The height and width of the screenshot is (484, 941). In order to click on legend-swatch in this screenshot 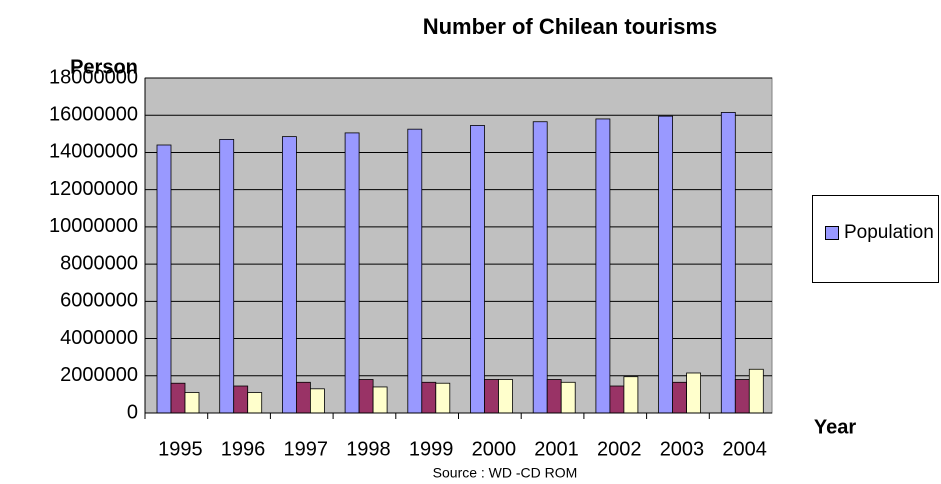, I will do `click(832, 233)`.